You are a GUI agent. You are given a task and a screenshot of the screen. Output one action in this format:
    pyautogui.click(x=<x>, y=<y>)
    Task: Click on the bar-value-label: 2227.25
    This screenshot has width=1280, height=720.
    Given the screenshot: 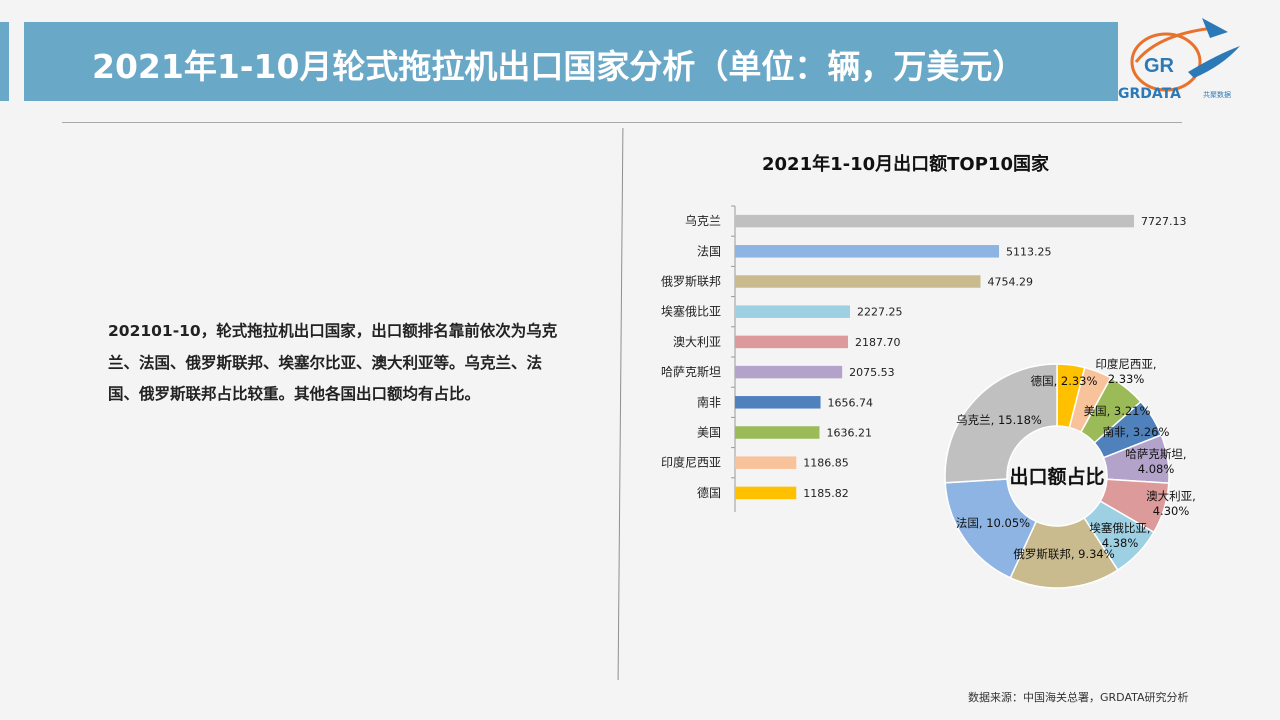 What is the action you would take?
    pyautogui.click(x=880, y=312)
    